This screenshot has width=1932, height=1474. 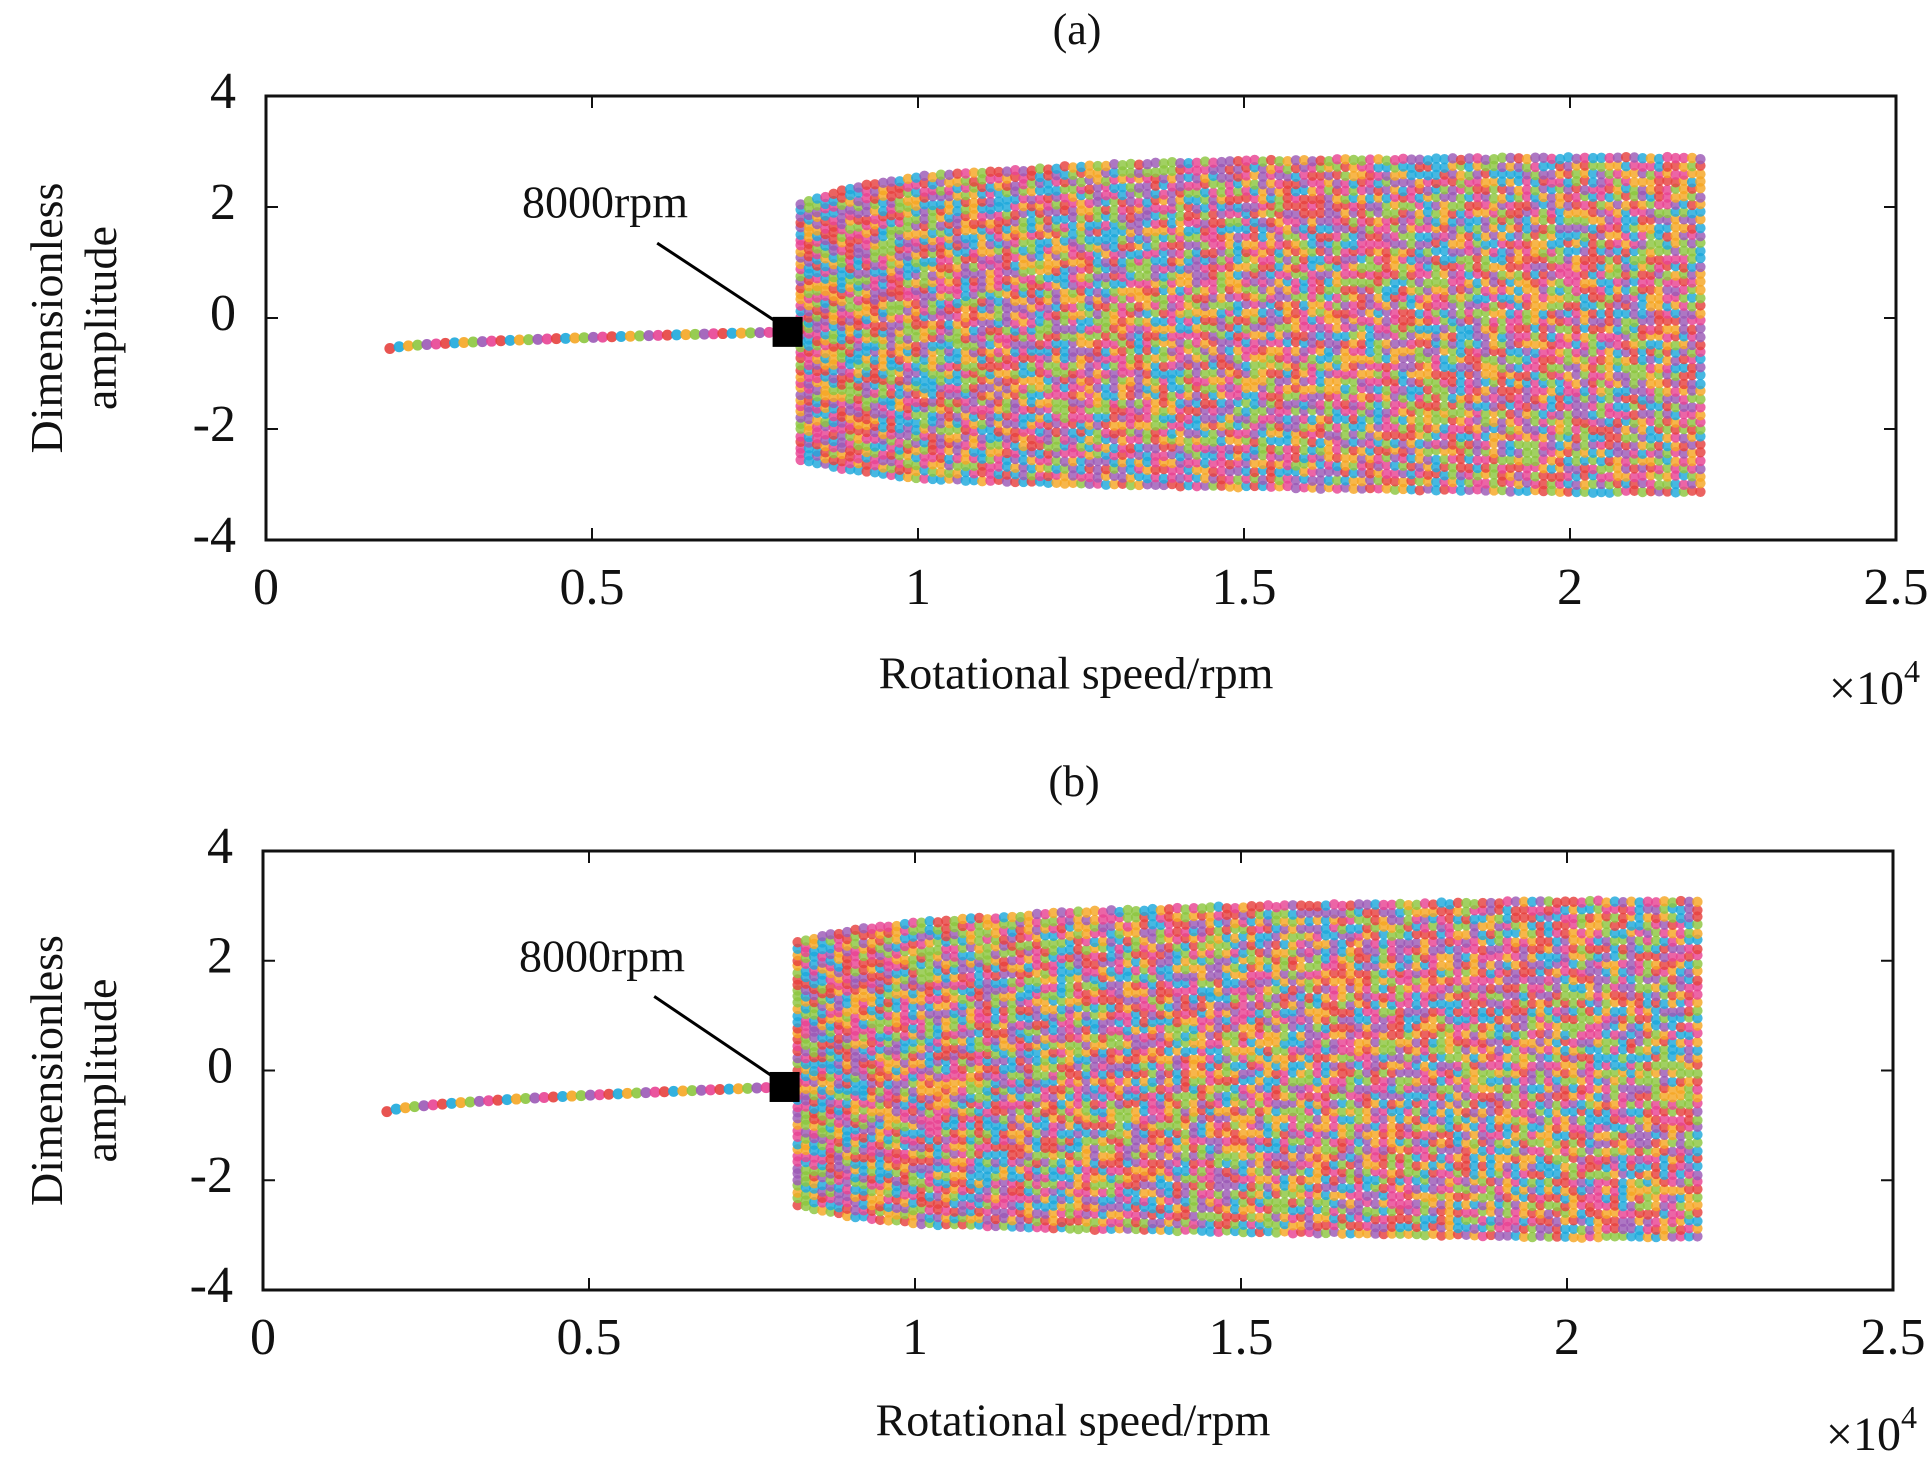 What do you see at coordinates (46, 318) in the screenshot?
I see `y-axis-label-line1: Dimensionless` at bounding box center [46, 318].